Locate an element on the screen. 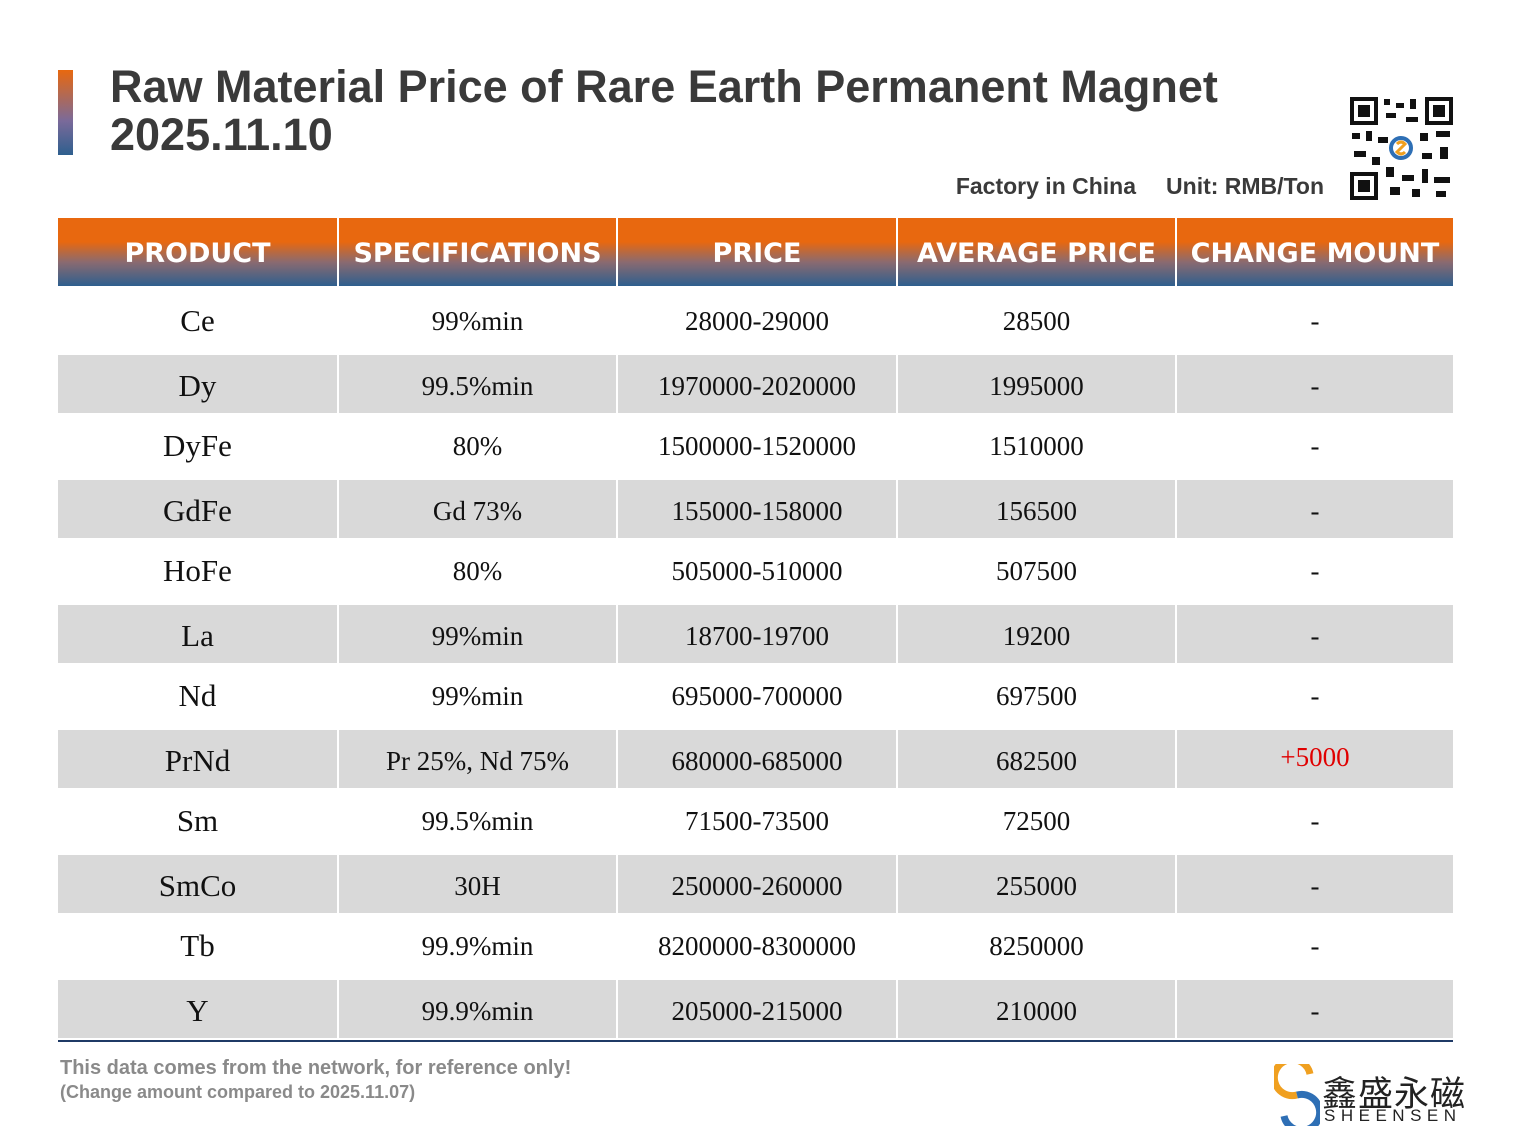 The height and width of the screenshot is (1140, 1520). table-cell: 505000-510000 is located at coordinates (757, 571).